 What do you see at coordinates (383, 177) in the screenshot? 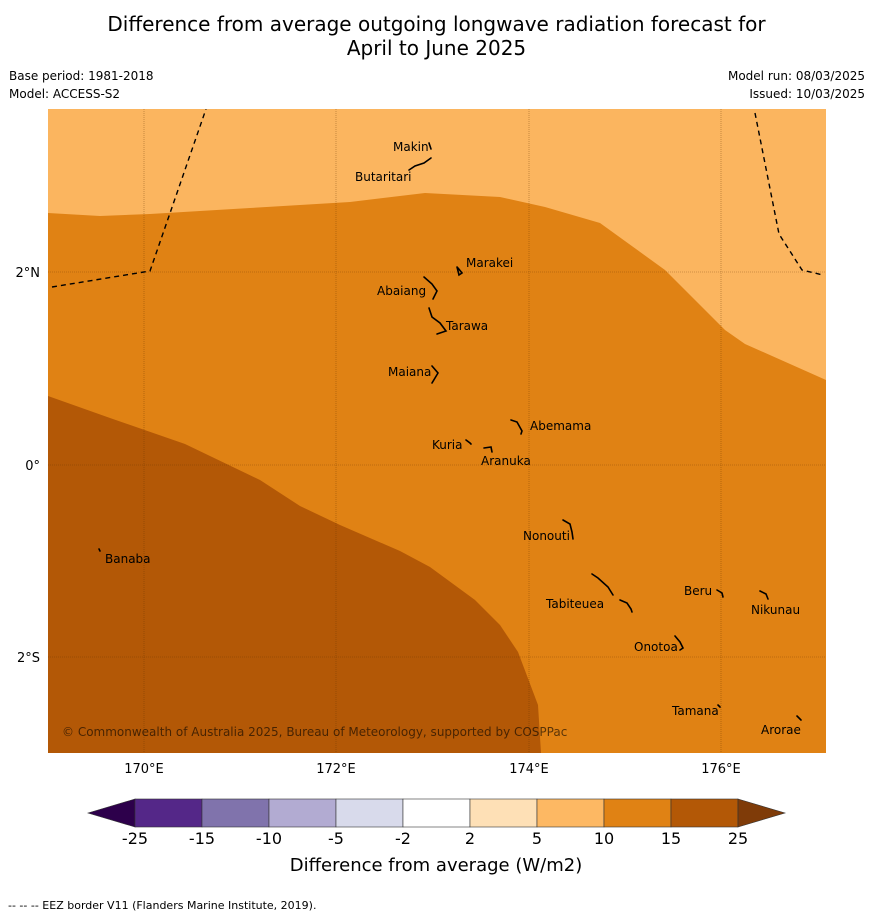
I see `place-label-butaritari: Butaritari` at bounding box center [383, 177].